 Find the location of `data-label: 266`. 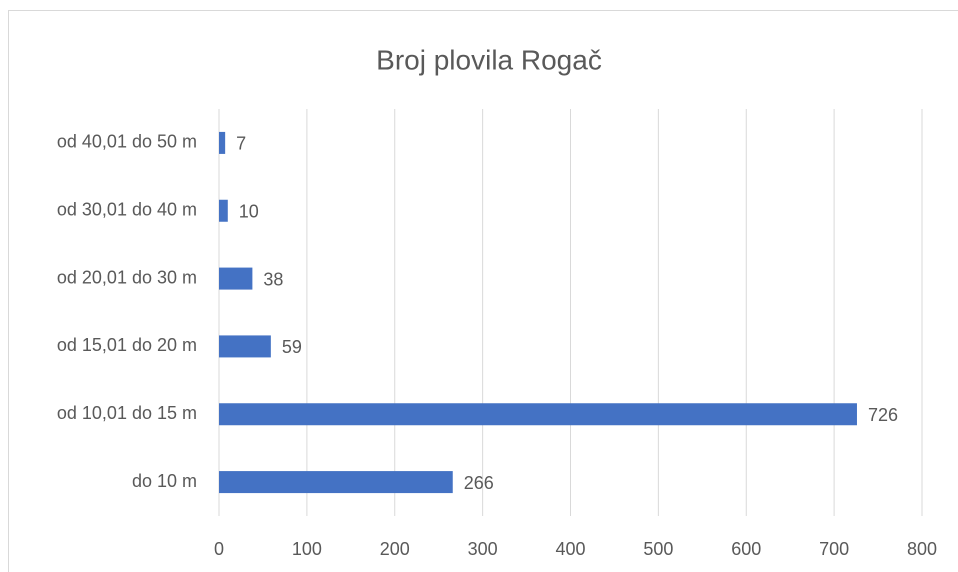

data-label: 266 is located at coordinates (479, 483).